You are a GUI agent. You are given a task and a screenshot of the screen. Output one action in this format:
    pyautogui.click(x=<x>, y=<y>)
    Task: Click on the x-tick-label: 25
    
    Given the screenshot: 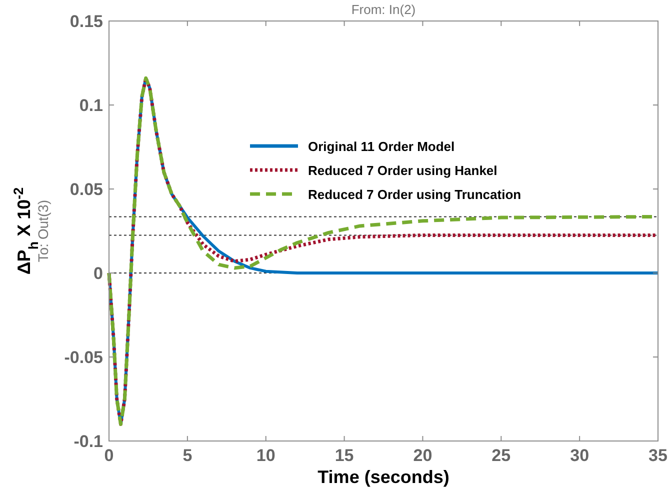 What is the action you would take?
    pyautogui.click(x=501, y=455)
    